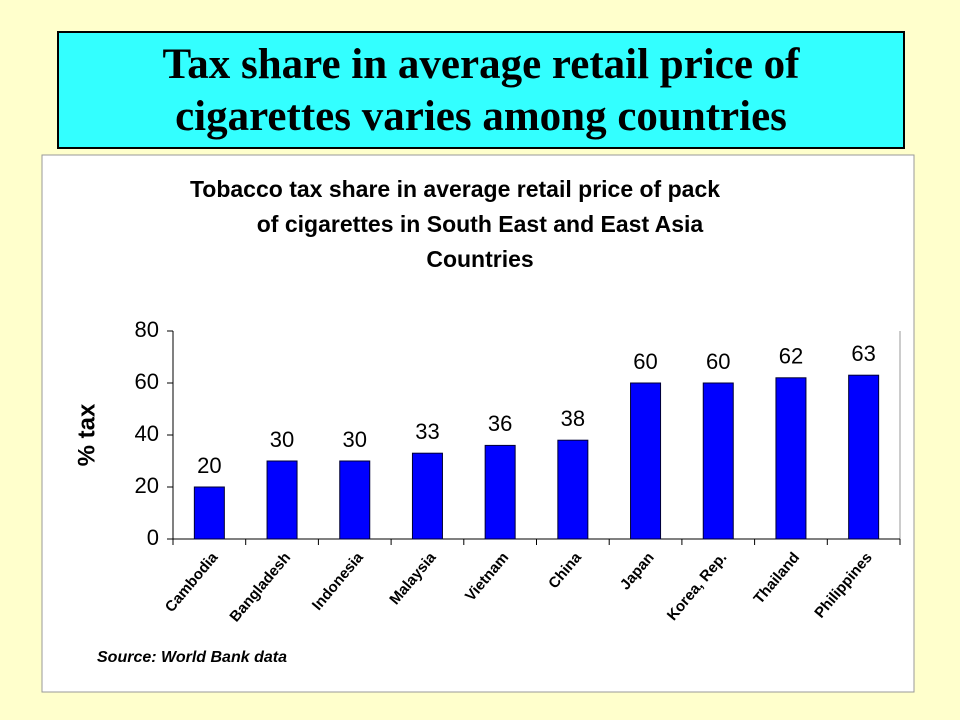 The width and height of the screenshot is (960, 720). I want to click on y-tick-label: 60, so click(147, 381).